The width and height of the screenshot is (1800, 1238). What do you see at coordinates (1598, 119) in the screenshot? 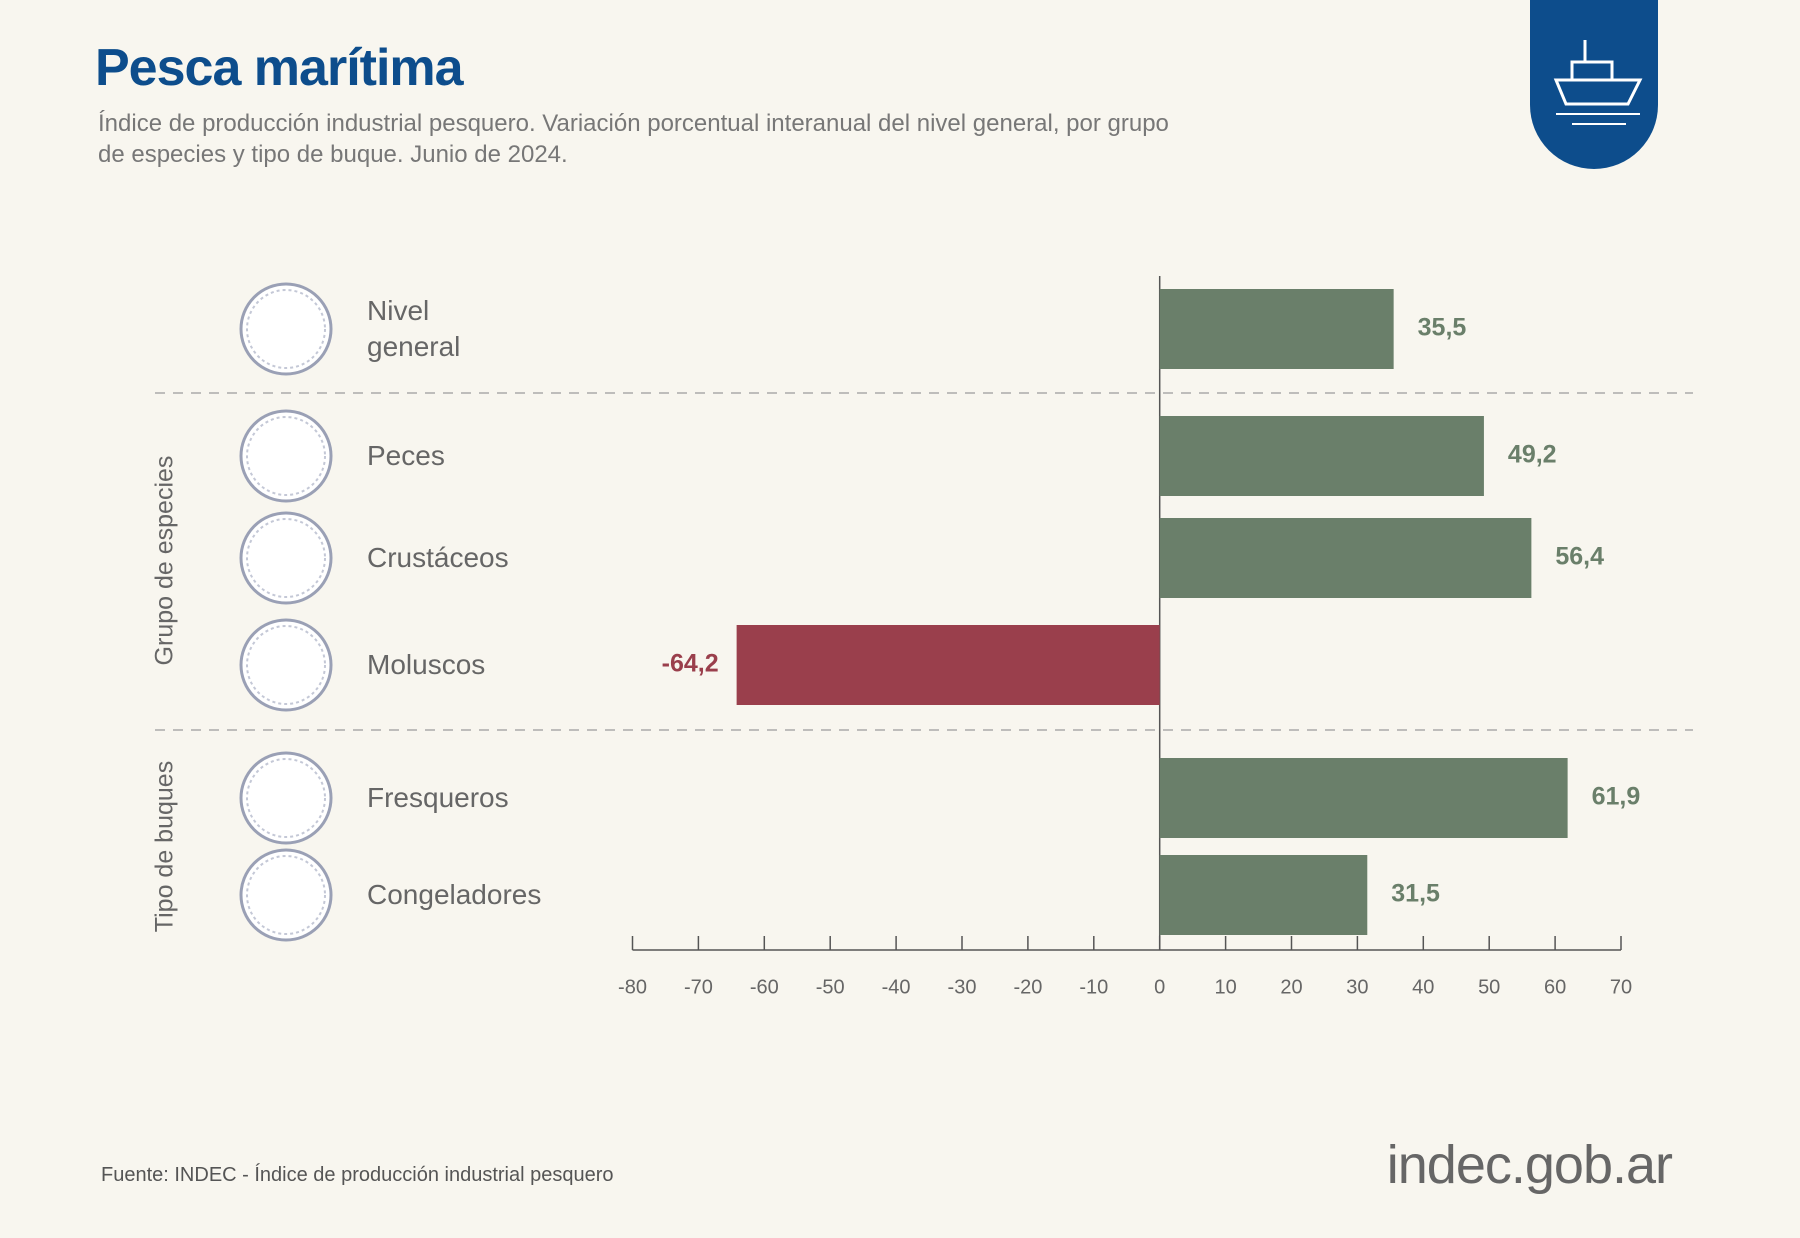
I see `badge-waves` at bounding box center [1598, 119].